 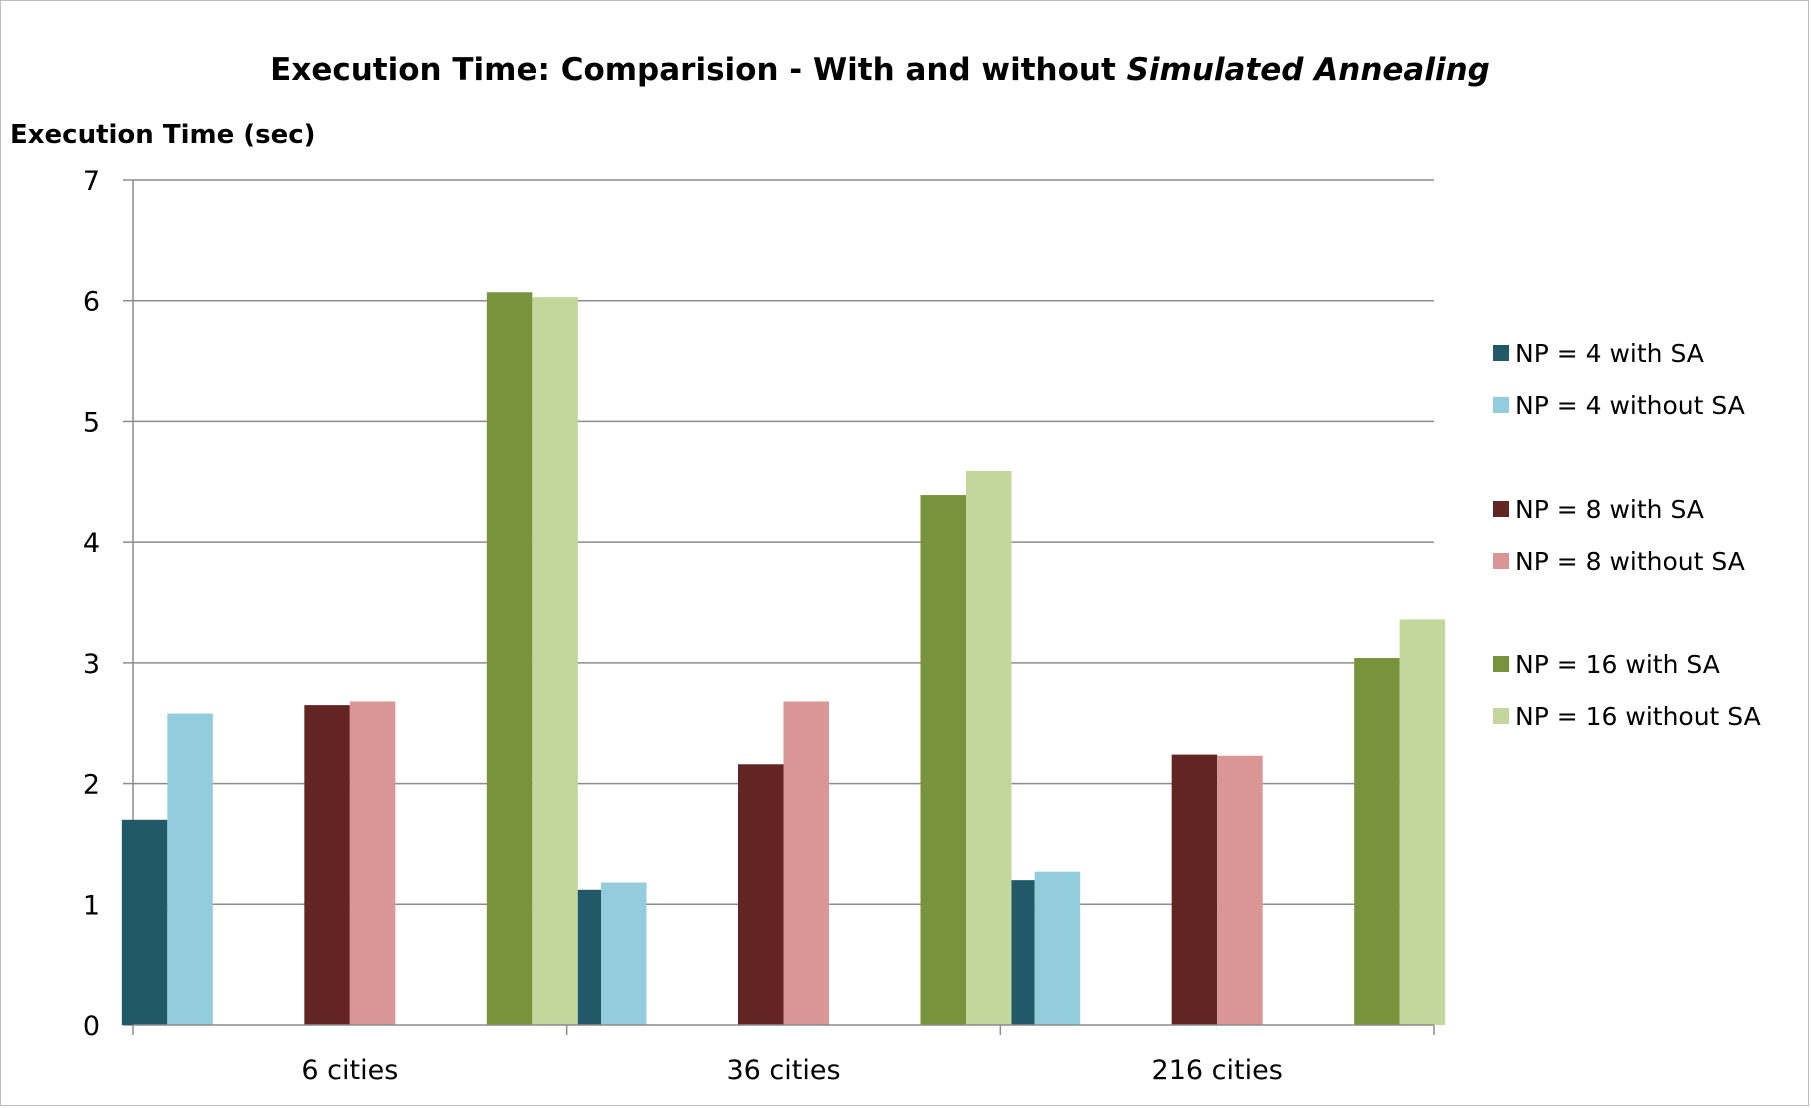 I want to click on x-tick-label: 216 cities, so click(x=1217, y=1070).